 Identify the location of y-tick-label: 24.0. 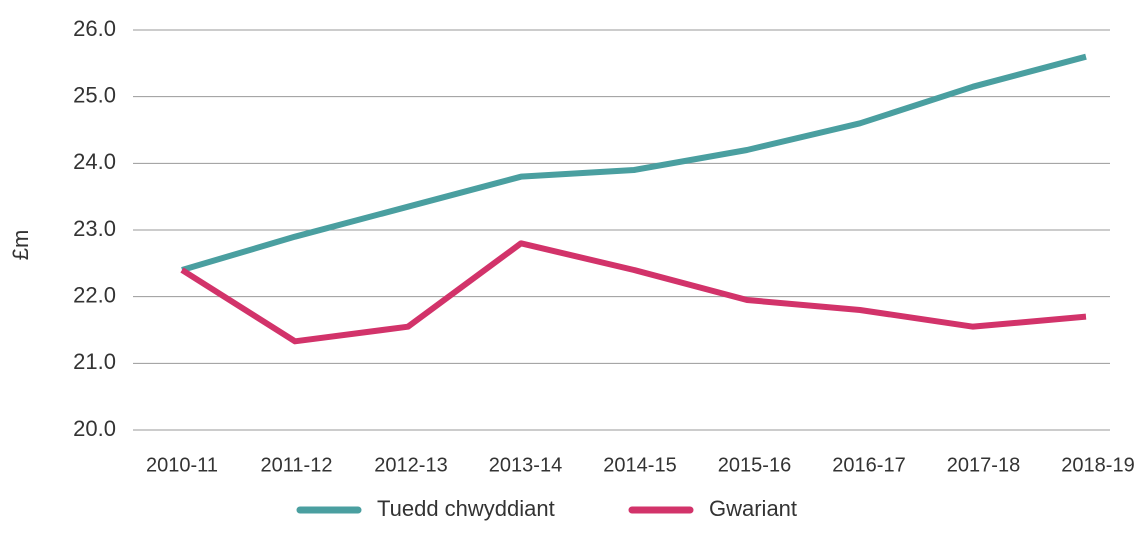
(94, 161).